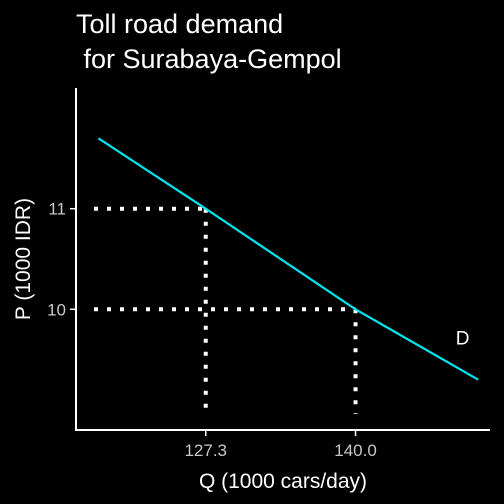 The height and width of the screenshot is (504, 504). I want to click on demand-curve-label: D, so click(463, 339).